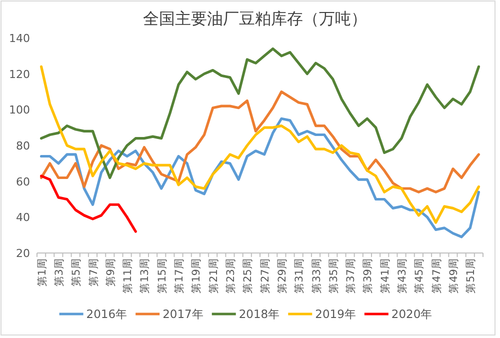  Describe the element at coordinates (19, 110) in the screenshot. I see `y-tick-label: 100` at that location.